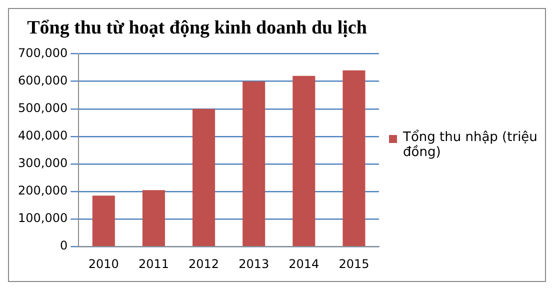 The width and height of the screenshot is (554, 290). What do you see at coordinates (43, 191) in the screenshot?
I see `y-tick-label: 200,000` at bounding box center [43, 191].